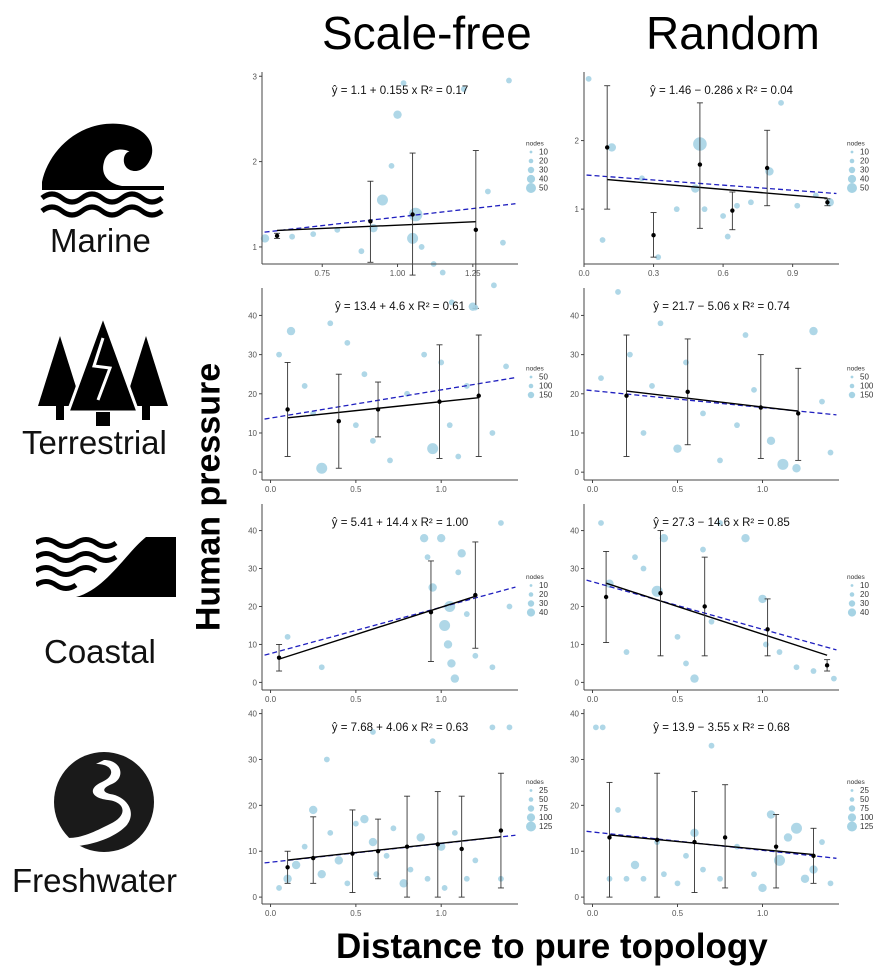 This screenshot has height=973, width=887. What do you see at coordinates (721, 91) in the screenshot?
I see `regression-equation: ŷ = 1.46 − 0.286 x R² = 0.04` at bounding box center [721, 91].